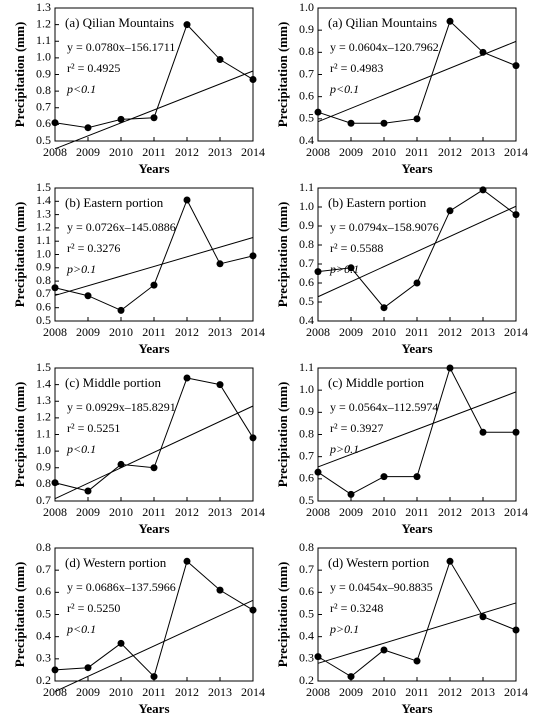  What do you see at coordinates (43, 367) in the screenshot?
I see `y-tick-label: 1.5` at bounding box center [43, 367].